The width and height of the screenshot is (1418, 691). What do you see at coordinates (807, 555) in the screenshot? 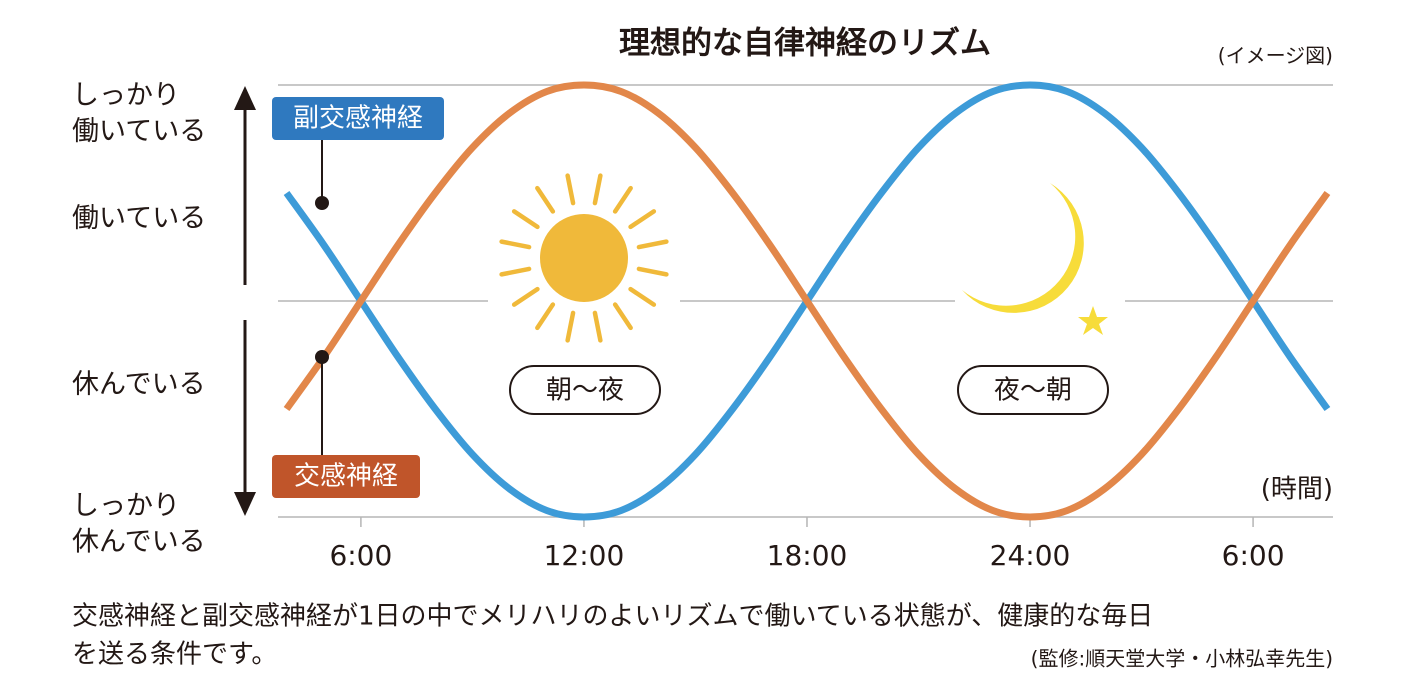
I see `x-tick-label: 18:00` at bounding box center [807, 555].